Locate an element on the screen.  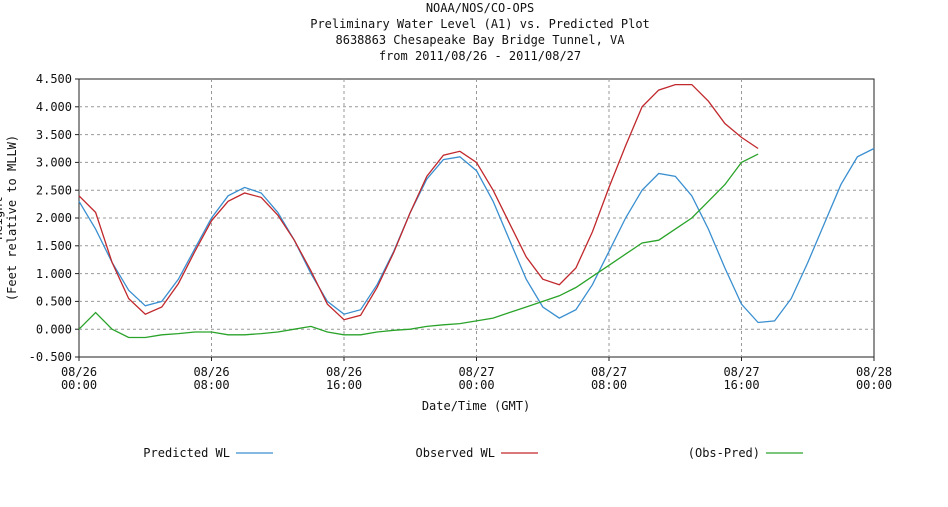
chart-title: 8638863 Chesapeake Bay Bridge Tunnel, VA is located at coordinates (481, 40).